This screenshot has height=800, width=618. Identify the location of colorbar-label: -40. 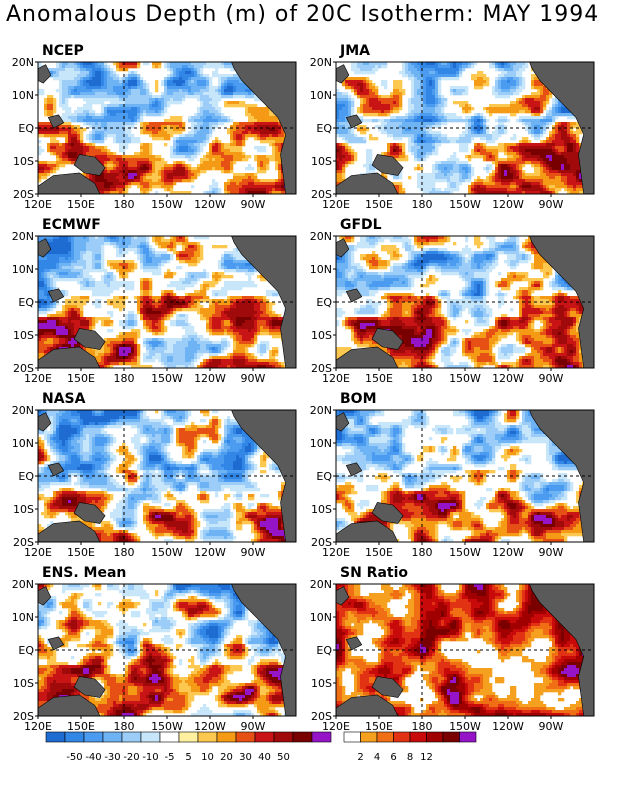
(93, 757).